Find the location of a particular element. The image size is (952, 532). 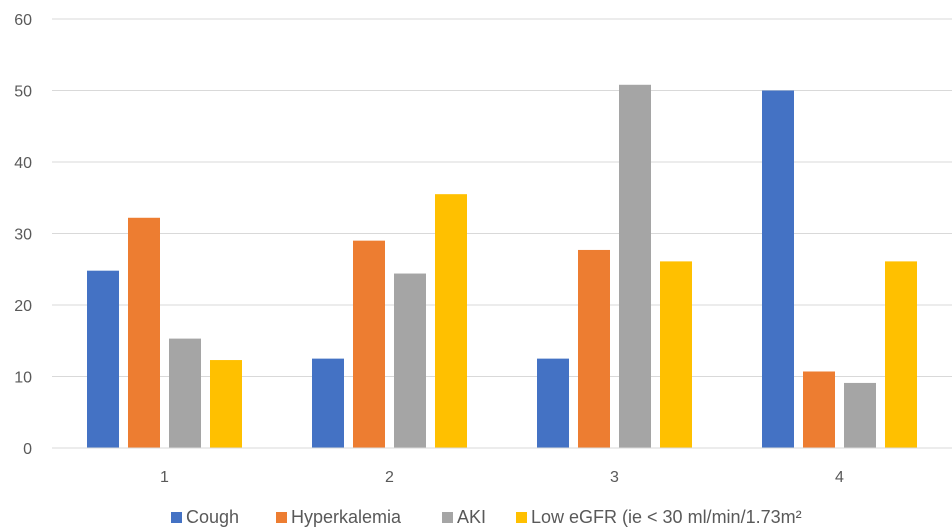

legend-label: Low eGFR (ie < 30 ml/min/1.73m² is located at coordinates (666, 517).